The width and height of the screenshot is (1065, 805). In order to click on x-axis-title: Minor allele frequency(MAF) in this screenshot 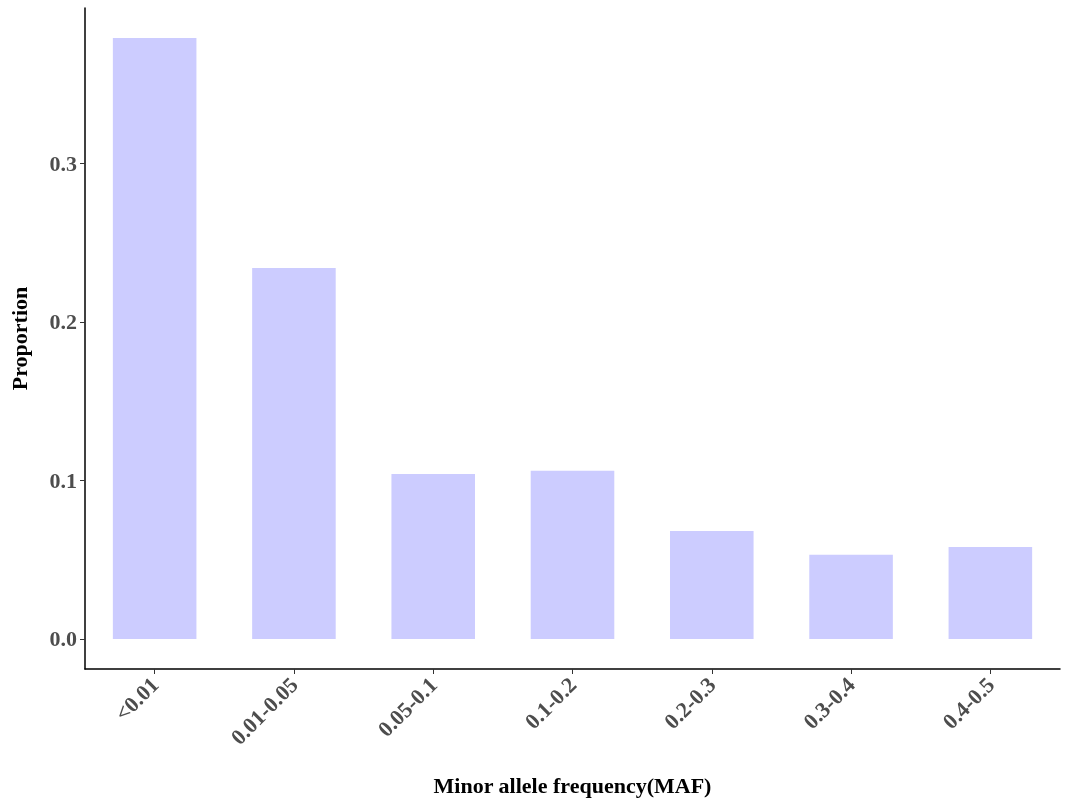, I will do `click(572, 785)`.